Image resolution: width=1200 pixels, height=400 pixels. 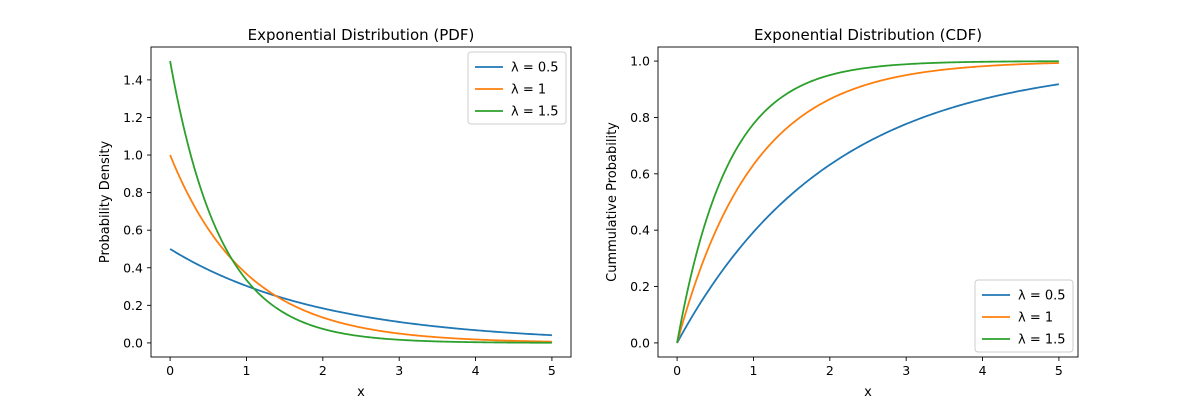 I want to click on cdf-y-tick-label: 0.2, so click(x=640, y=286).